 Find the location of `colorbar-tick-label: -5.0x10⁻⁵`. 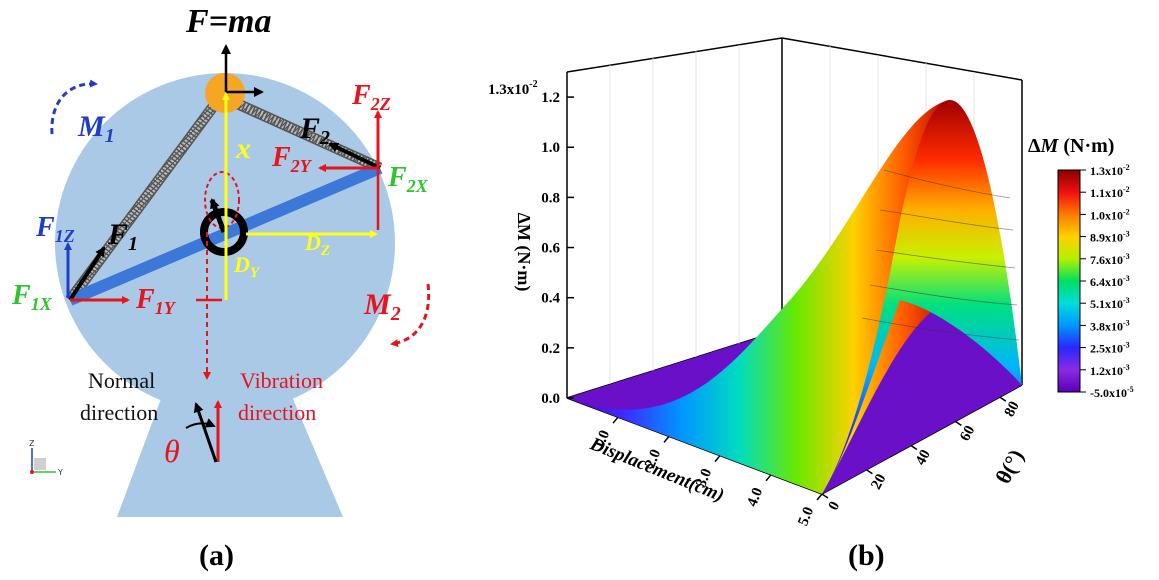

colorbar-tick-label: -5.0x10⁻⁵ is located at coordinates (1112, 392).